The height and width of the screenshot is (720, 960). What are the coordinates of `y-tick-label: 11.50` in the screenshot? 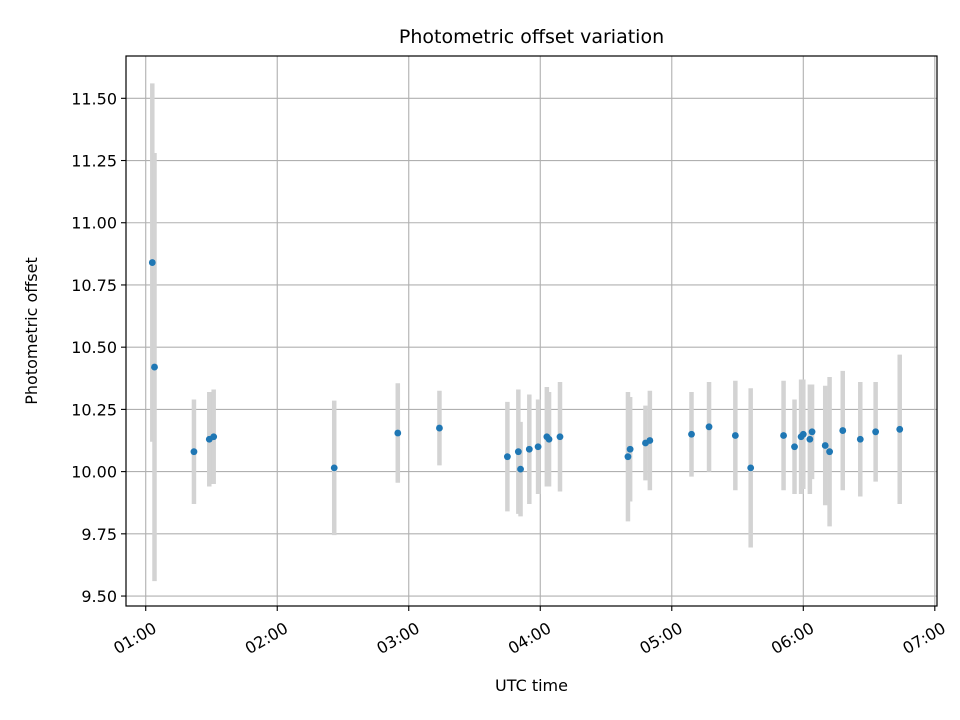 It's located at (94, 98).